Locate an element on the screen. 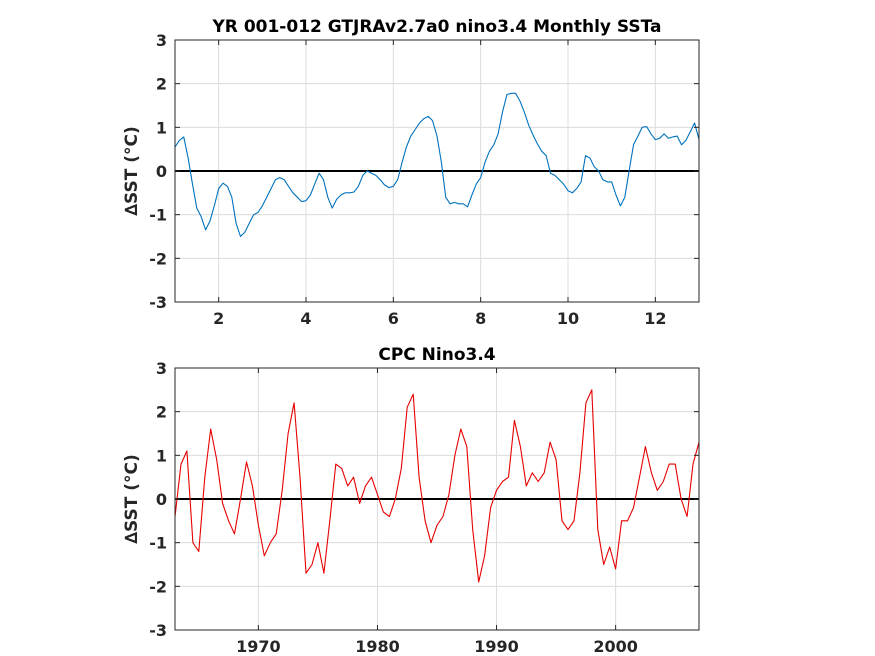 This screenshot has height=656, width=875. x-tick-label: 10 is located at coordinates (568, 318).